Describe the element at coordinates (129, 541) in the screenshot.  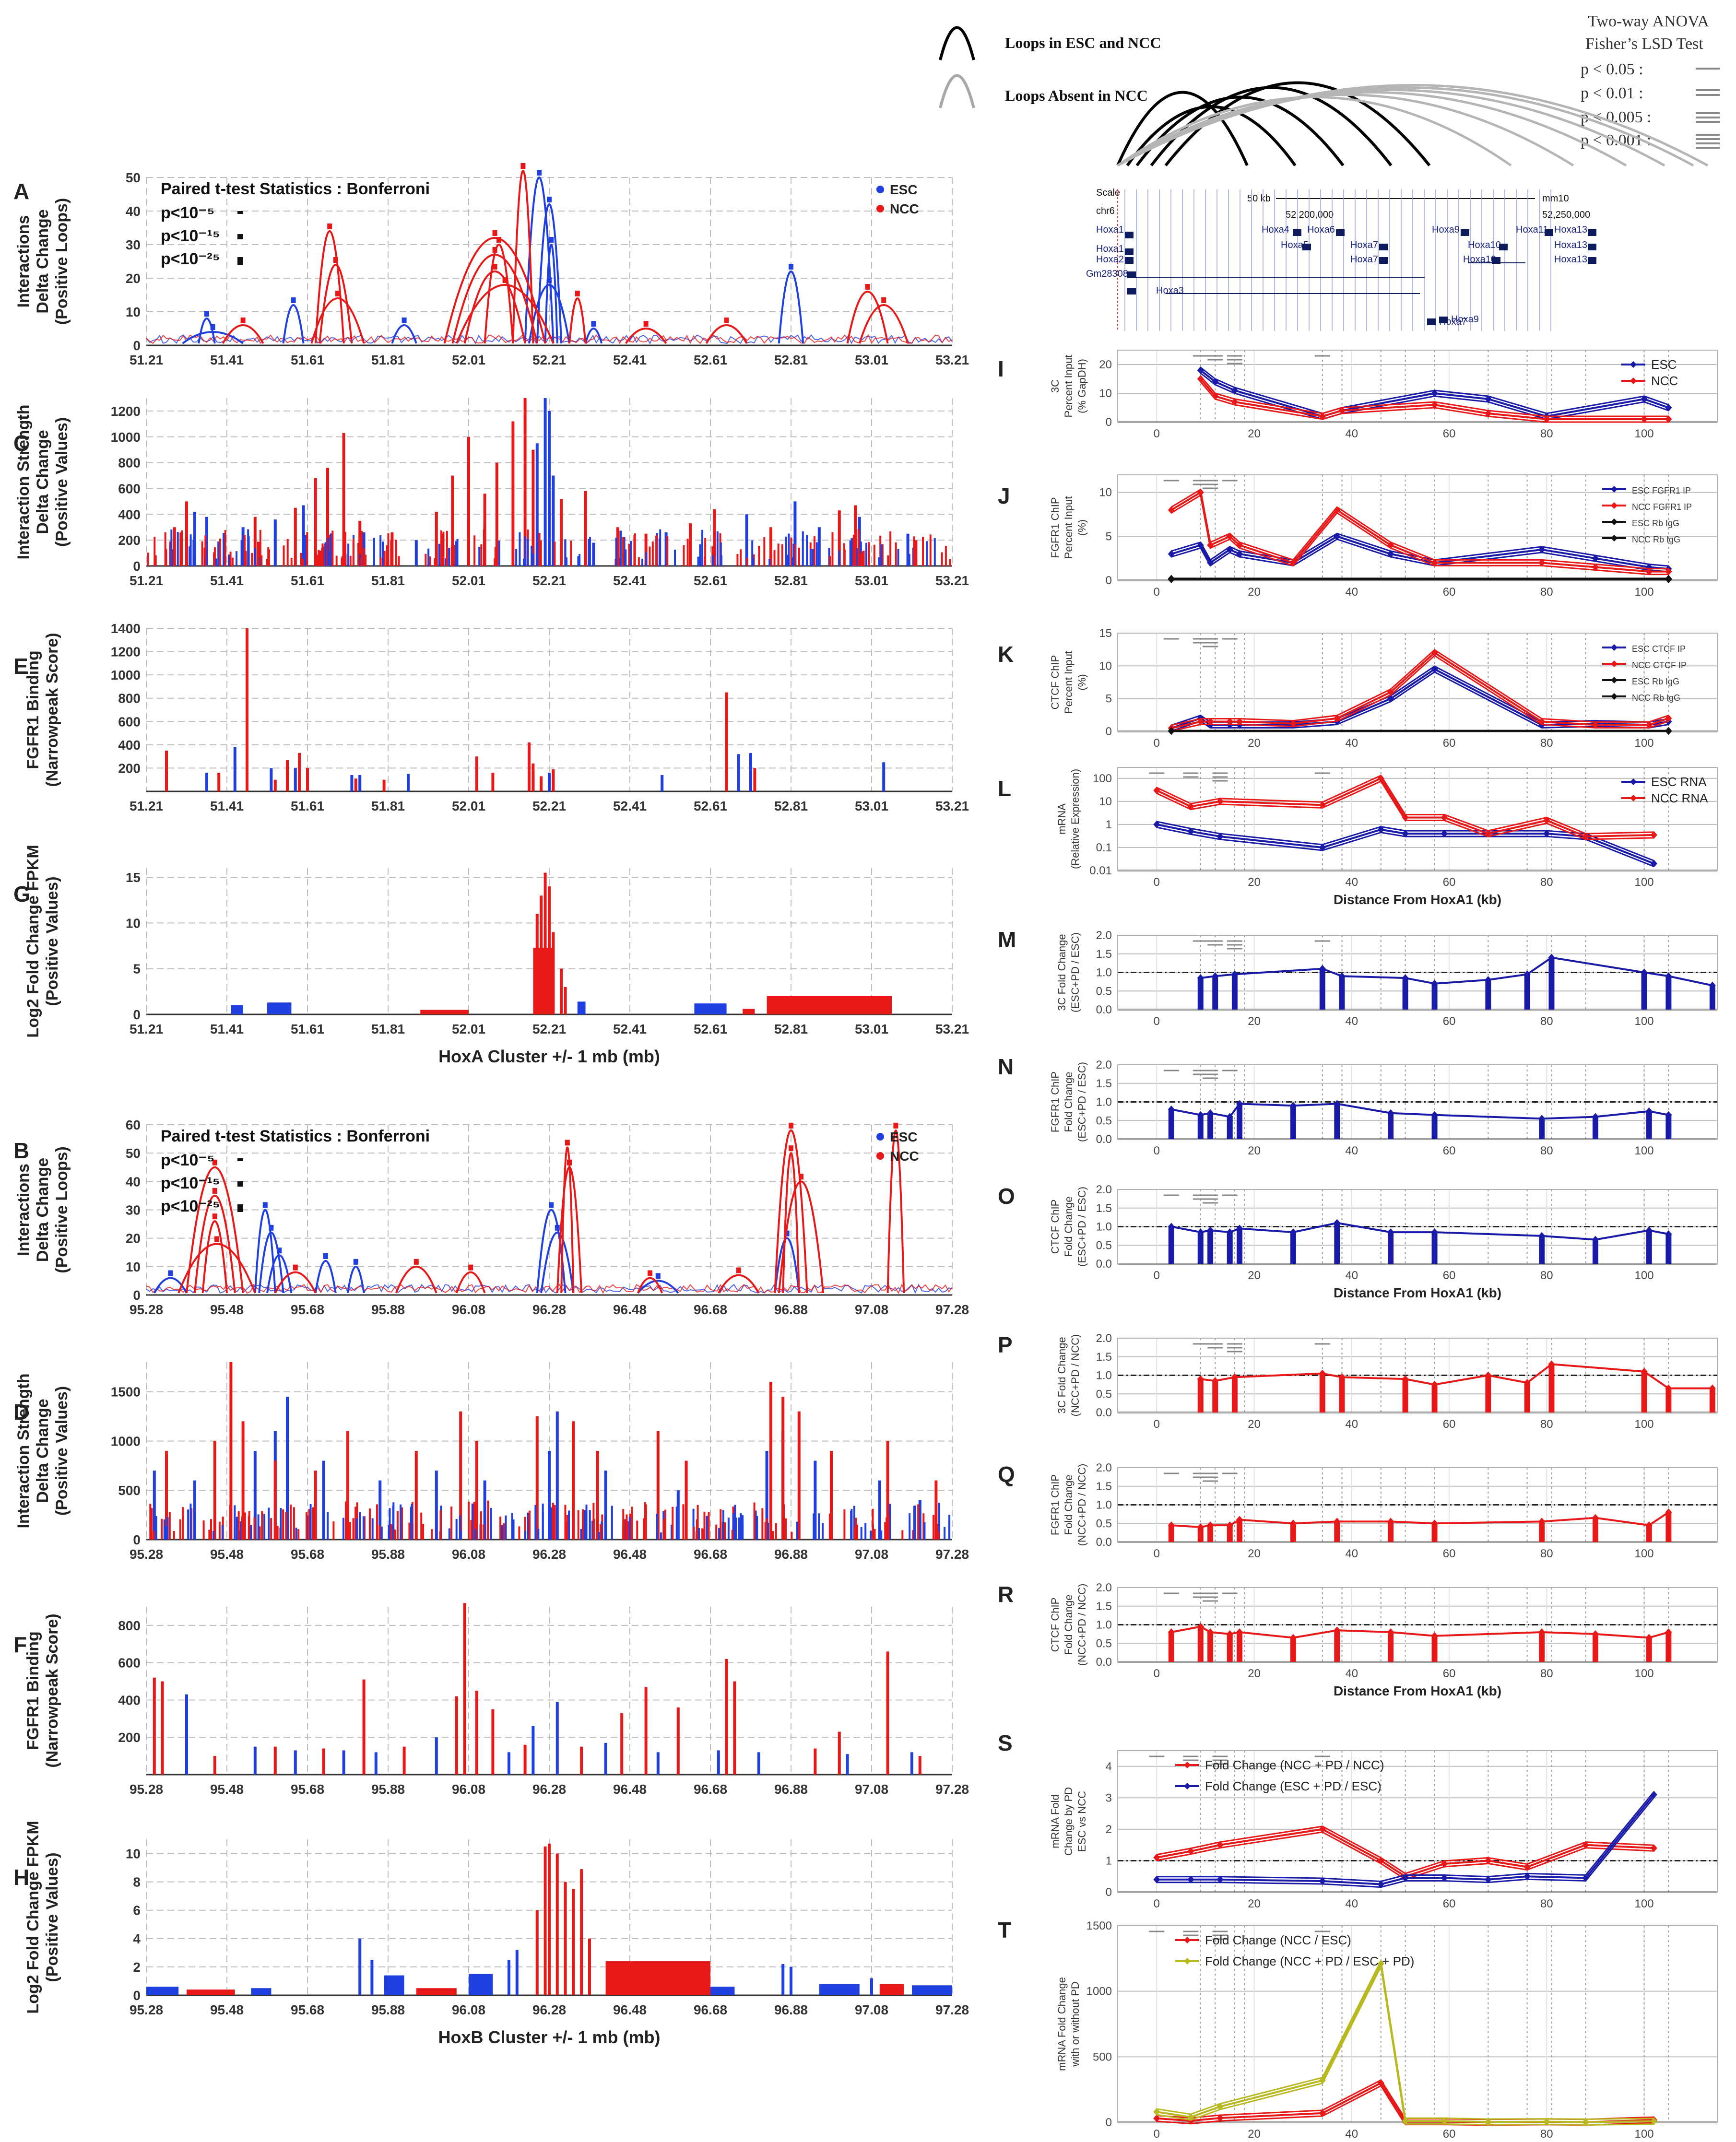
I see `y-tick-label: 200` at that location.